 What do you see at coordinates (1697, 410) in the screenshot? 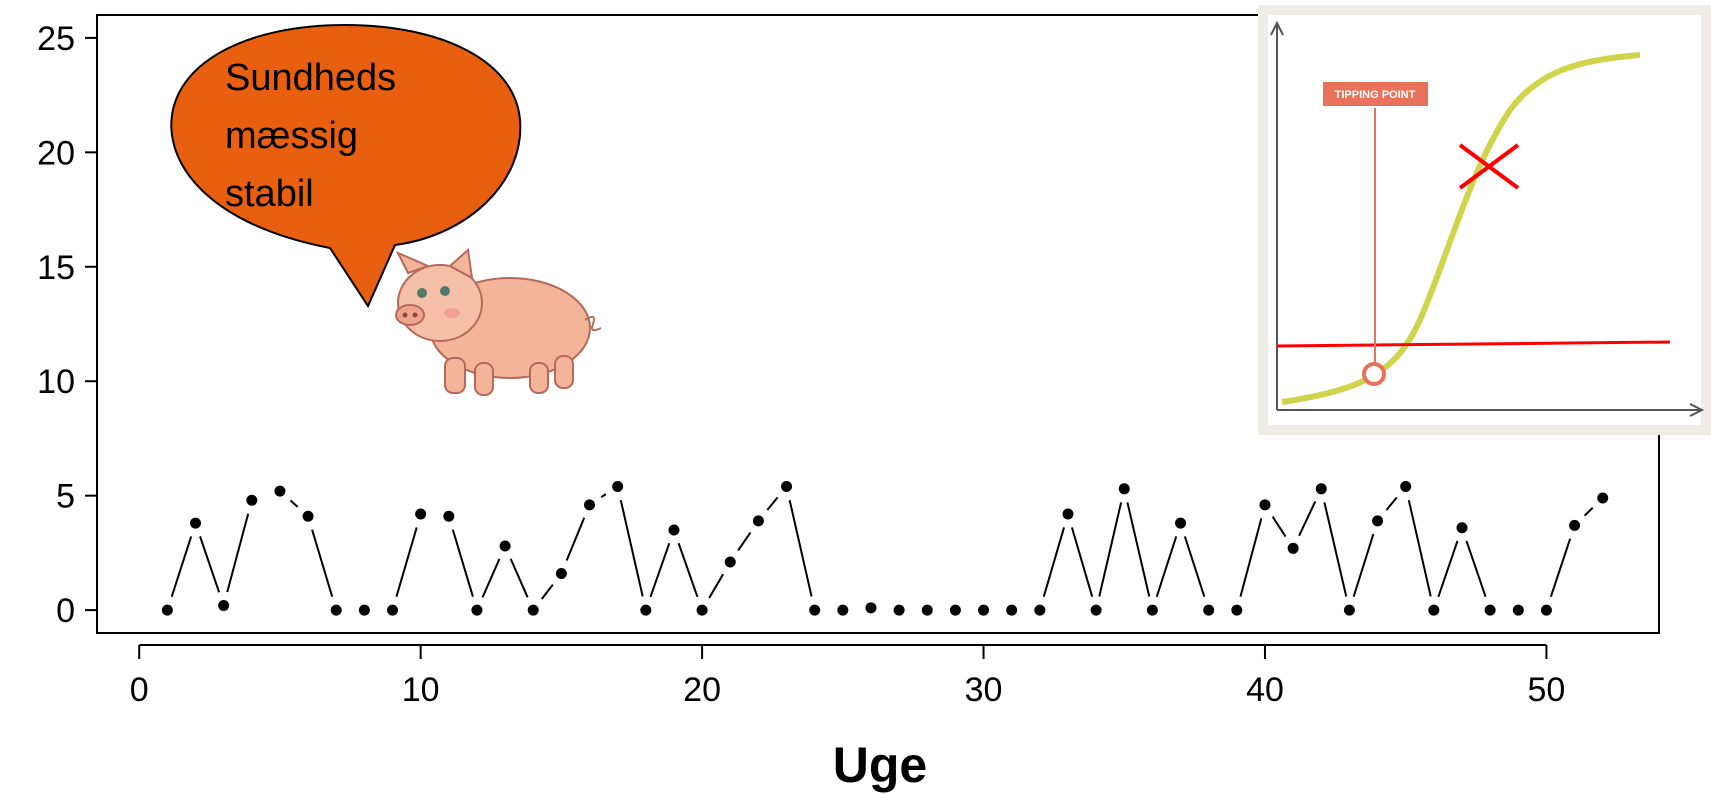
I see `inset-x-arrow-icon` at bounding box center [1697, 410].